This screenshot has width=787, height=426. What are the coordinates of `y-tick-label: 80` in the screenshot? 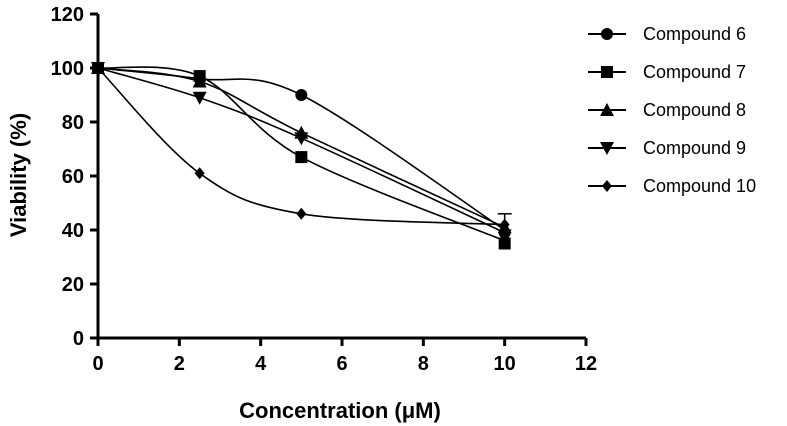 It's located at (73, 123).